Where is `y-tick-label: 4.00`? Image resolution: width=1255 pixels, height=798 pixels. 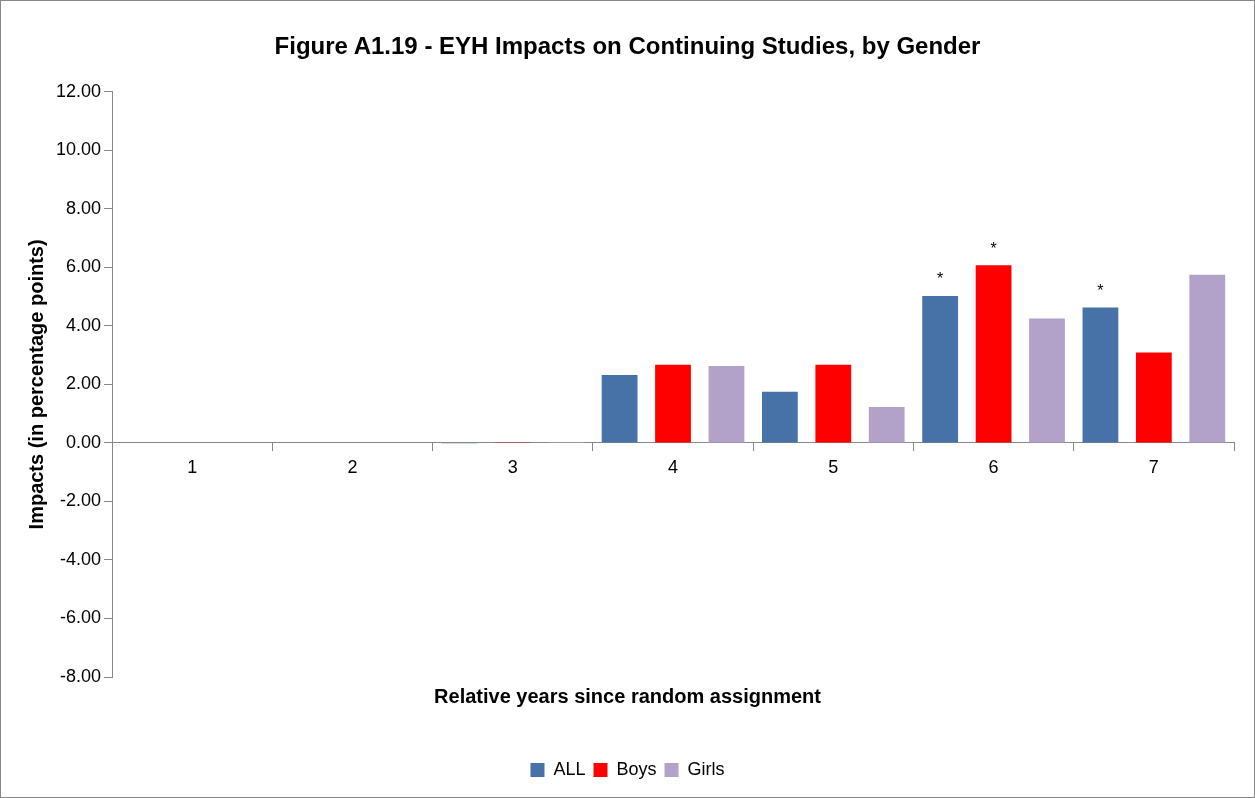 y-tick-label: 4.00 is located at coordinates (84, 324).